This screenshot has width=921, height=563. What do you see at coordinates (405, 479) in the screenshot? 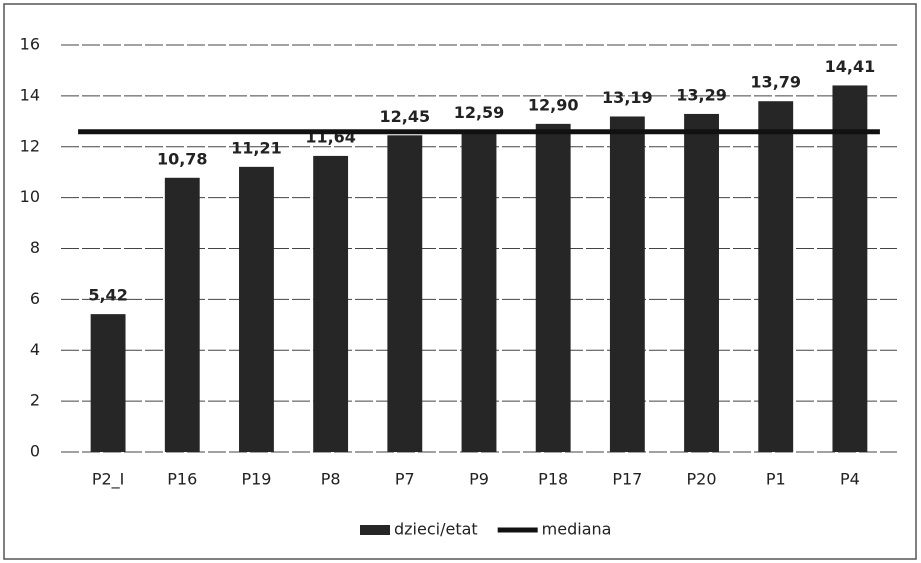
I see `x-tick-label: P7` at bounding box center [405, 479].